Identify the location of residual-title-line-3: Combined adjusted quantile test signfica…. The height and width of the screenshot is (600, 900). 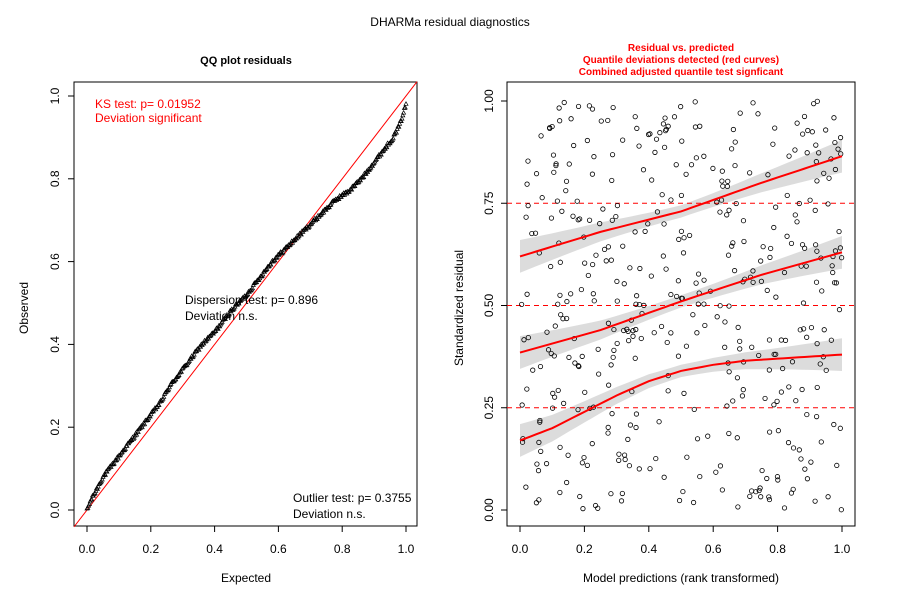
(681, 72).